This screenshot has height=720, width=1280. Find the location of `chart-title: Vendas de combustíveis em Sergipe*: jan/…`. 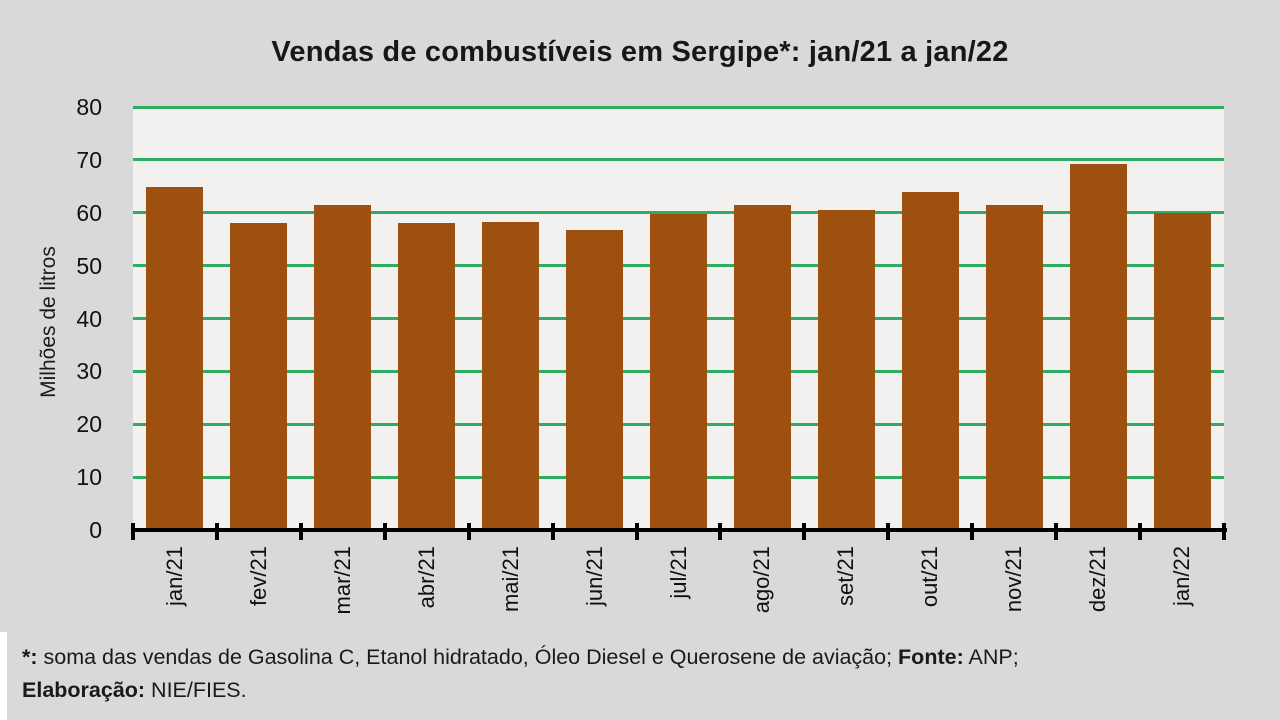

chart-title: Vendas de combustíveis em Sergipe*: jan/… is located at coordinates (640, 52).